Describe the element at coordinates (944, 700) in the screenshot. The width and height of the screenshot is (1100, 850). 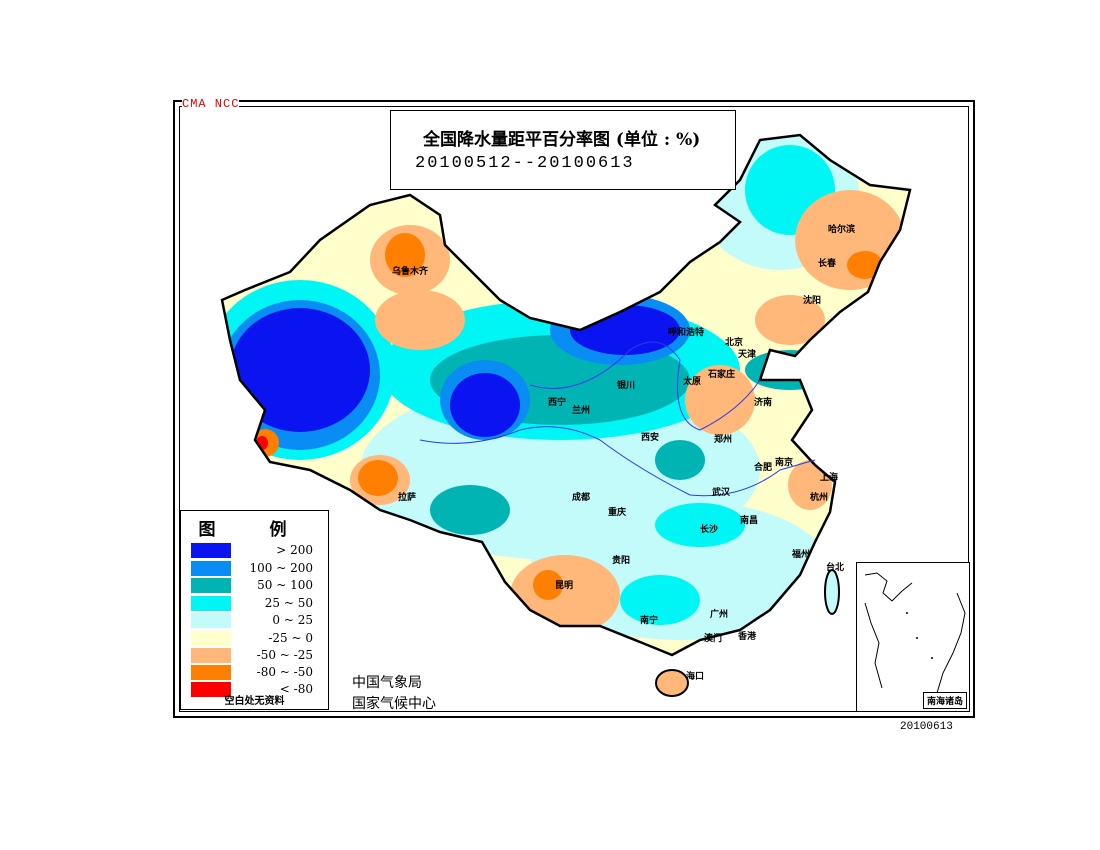
I see `inset-label: 南海诸岛` at that location.